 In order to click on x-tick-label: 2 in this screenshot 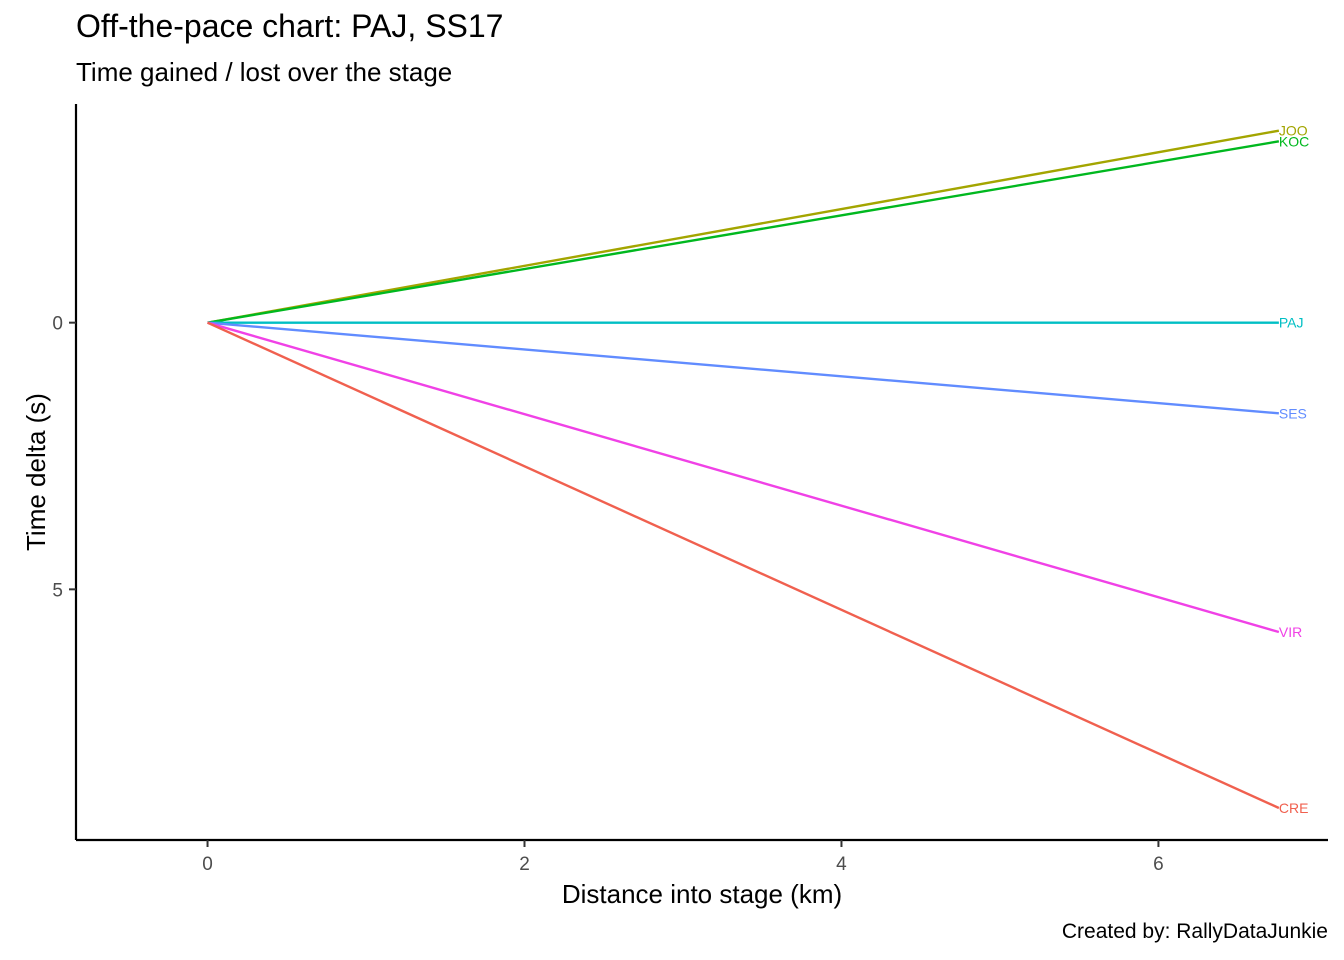, I will do `click(524, 864)`.